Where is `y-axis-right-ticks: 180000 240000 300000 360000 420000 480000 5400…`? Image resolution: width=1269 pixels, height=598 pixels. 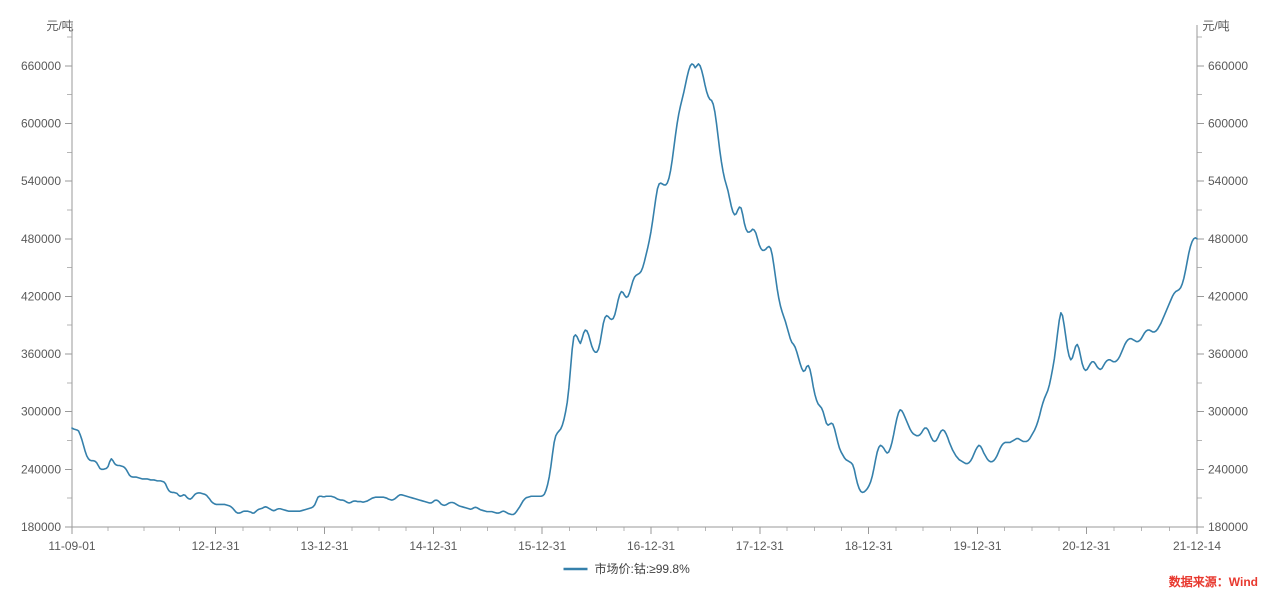 y-axis-right-ticks: 180000 240000 300000 360000 420000 480000 5400… is located at coordinates (1222, 285).